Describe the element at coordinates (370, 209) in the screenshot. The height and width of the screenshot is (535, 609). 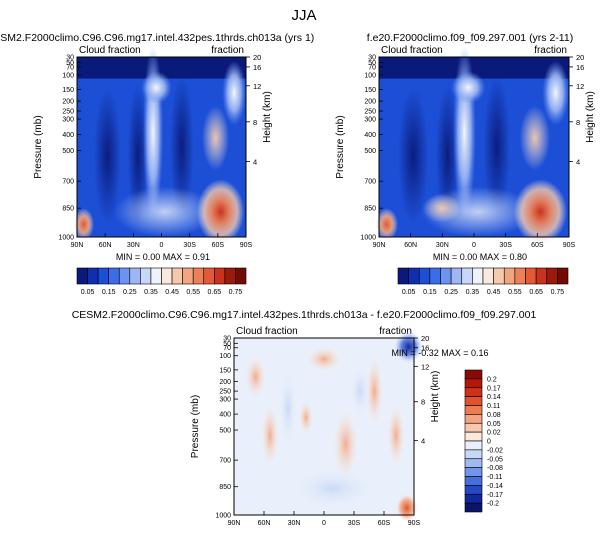
I see `y-tick-label: 850` at that location.